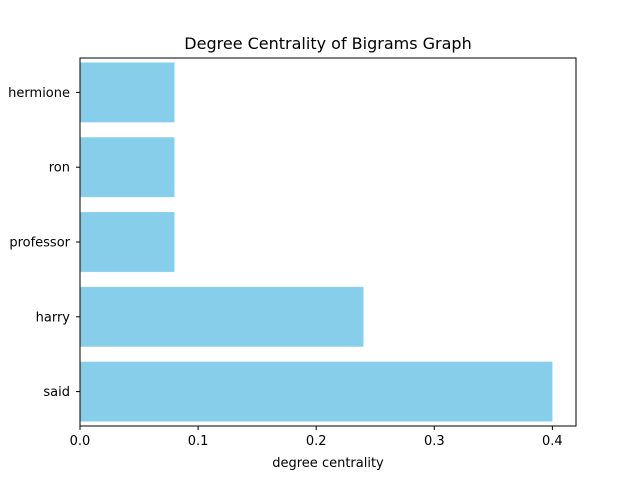  I want to click on x-axis-ticks: 0.0 0.1 0.2 0.3 0.4, so click(316, 437).